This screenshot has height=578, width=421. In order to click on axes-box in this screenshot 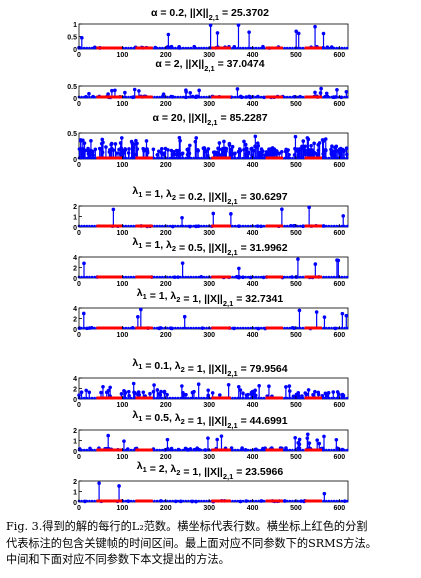, I will do `click(213, 267)`.